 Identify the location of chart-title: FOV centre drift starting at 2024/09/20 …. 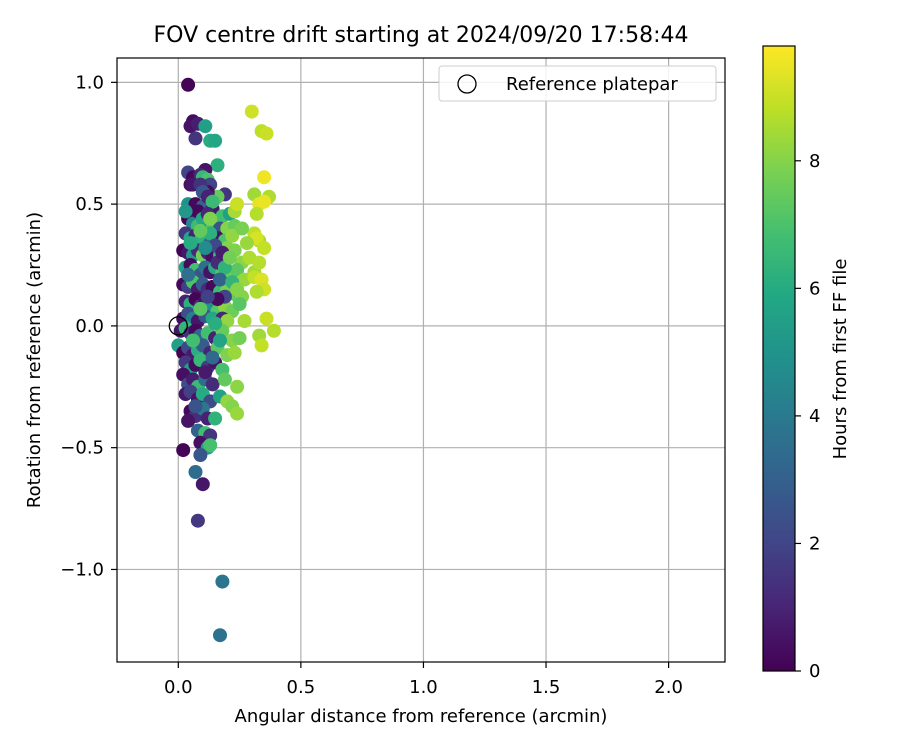
(421, 35).